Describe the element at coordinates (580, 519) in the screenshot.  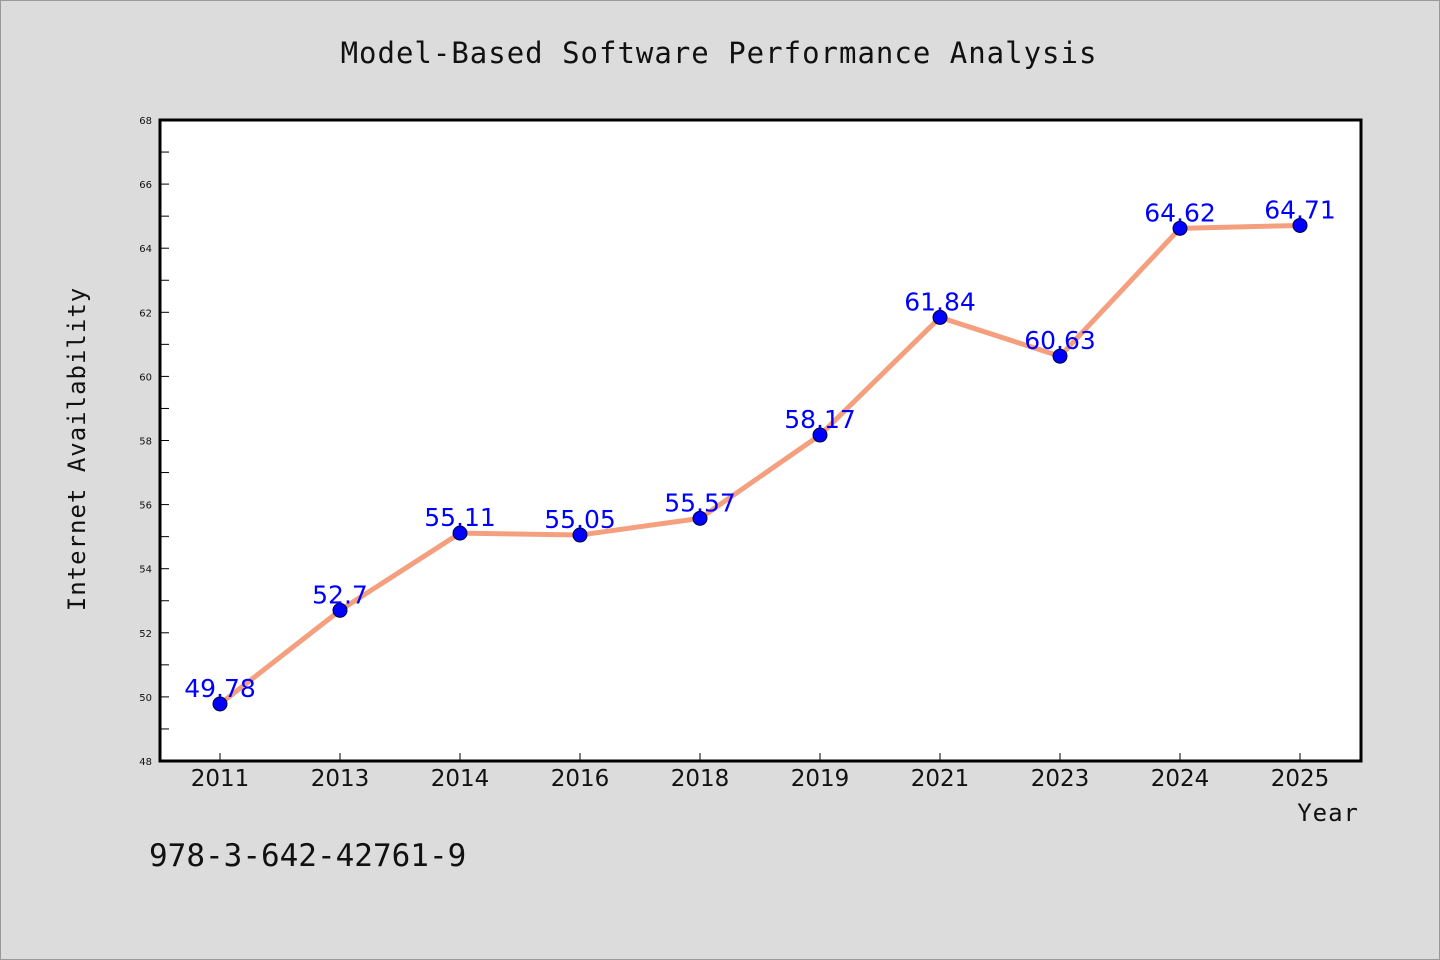
I see `data-label: 55.05` at that location.